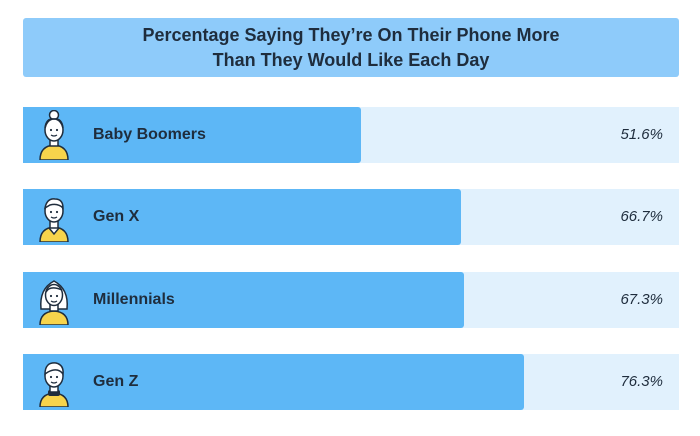 This screenshot has height=436, width=700. I want to click on bar-row: Gen X 66.7%, so click(351, 217).